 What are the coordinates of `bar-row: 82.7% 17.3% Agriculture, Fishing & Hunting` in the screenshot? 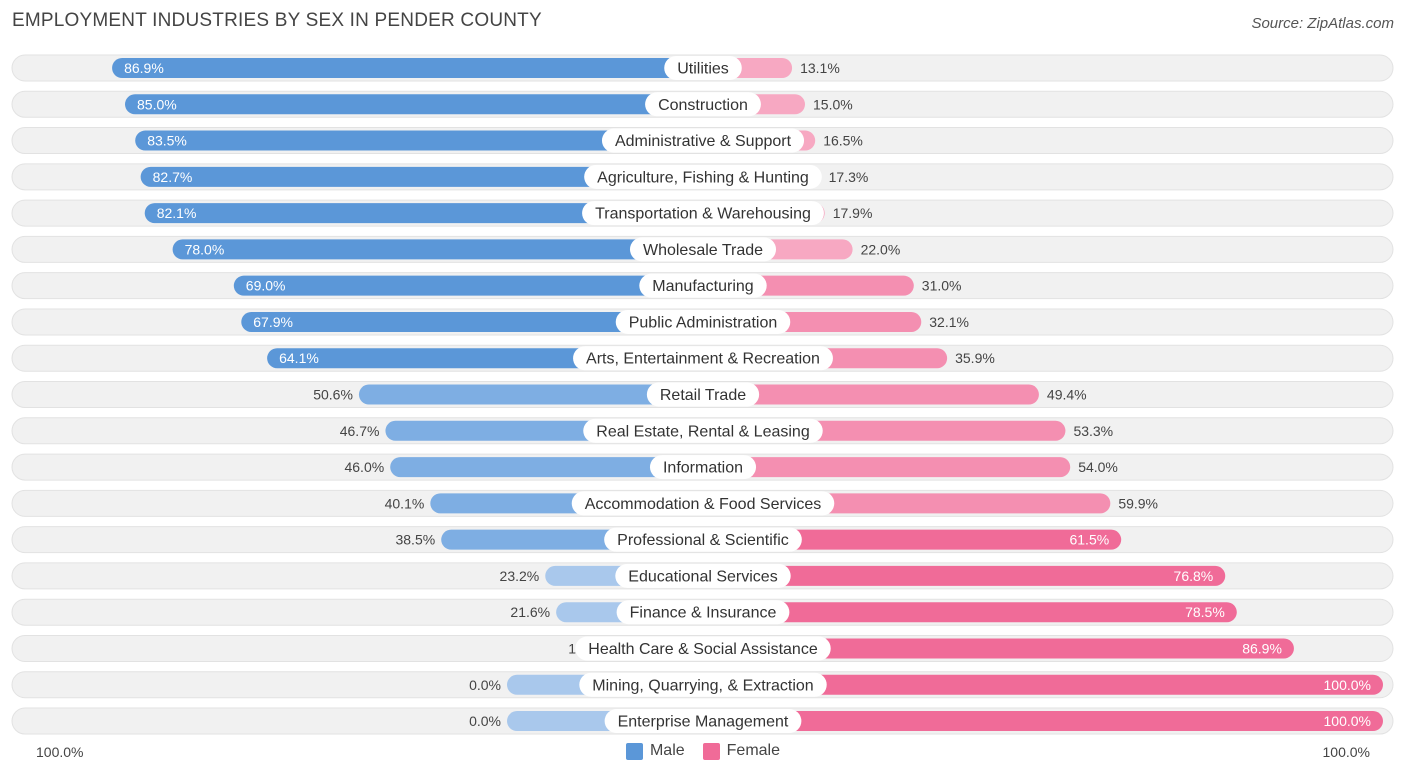 It's located at (702, 177).